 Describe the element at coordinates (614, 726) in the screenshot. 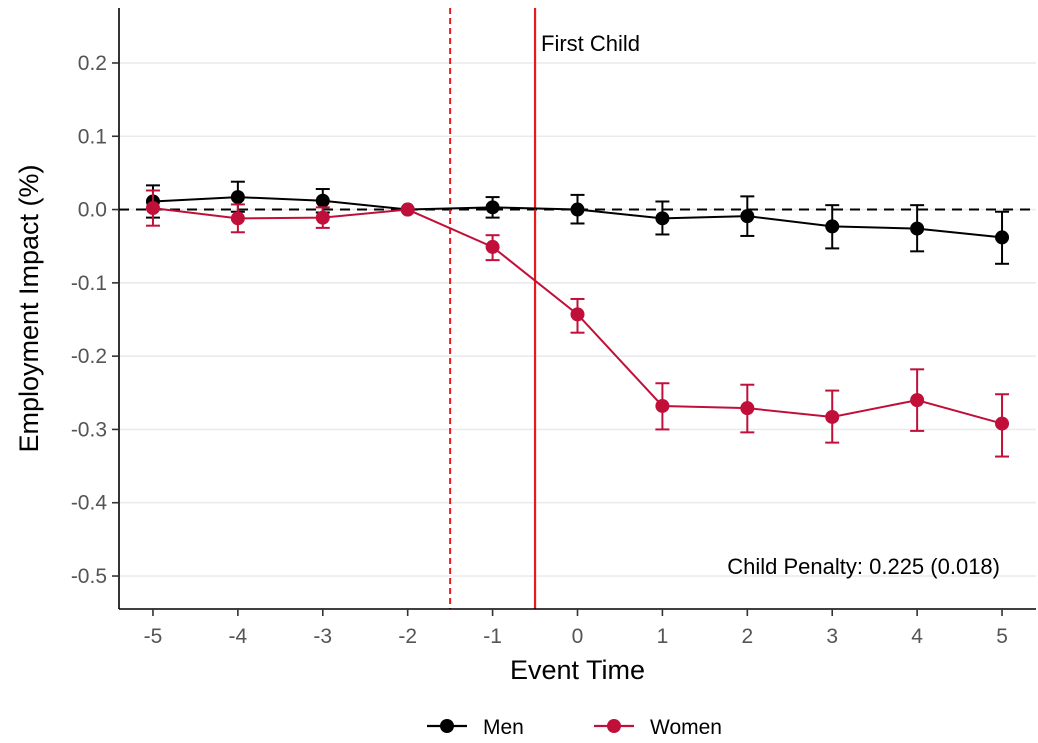

I see `legend-marker-women` at that location.